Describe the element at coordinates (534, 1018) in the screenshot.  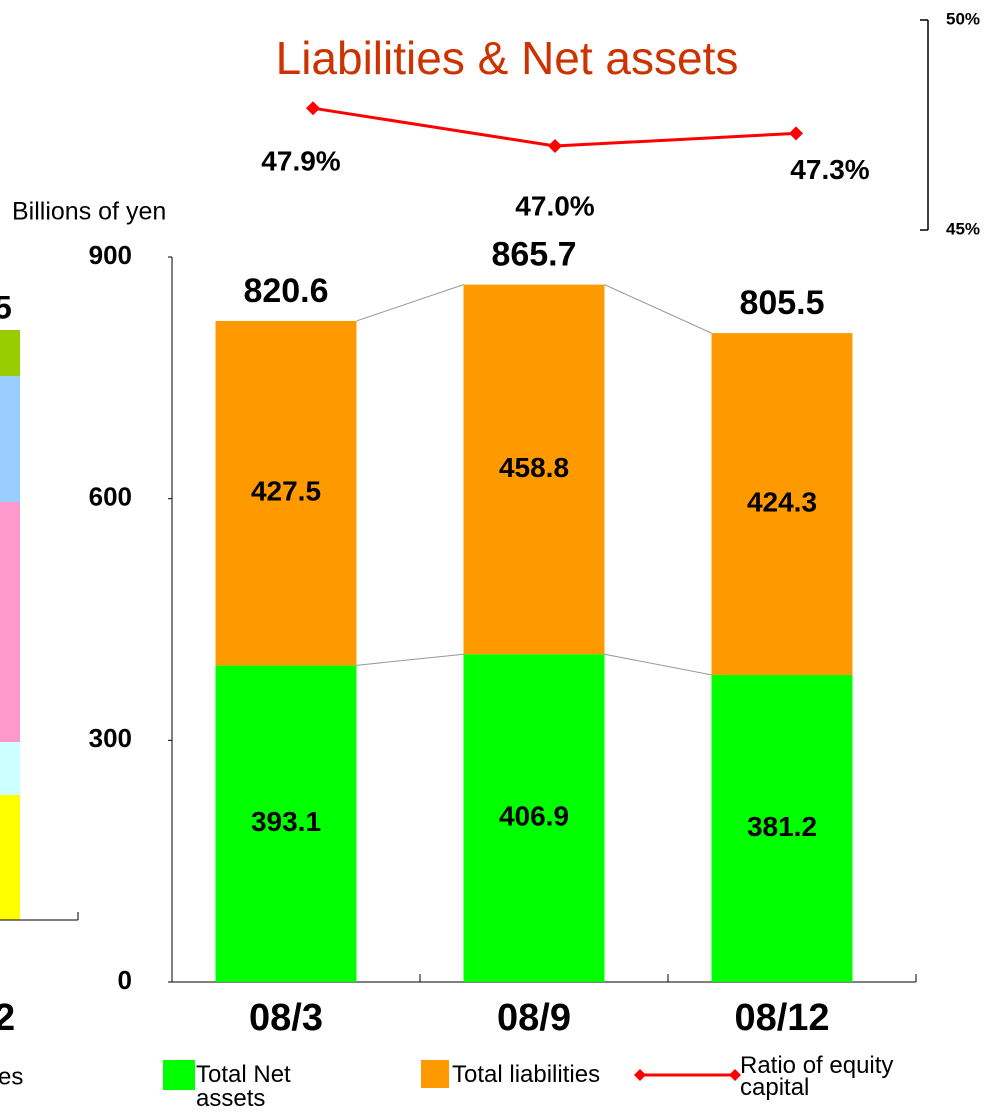
I see `x-tick-label: 08/9` at that location.